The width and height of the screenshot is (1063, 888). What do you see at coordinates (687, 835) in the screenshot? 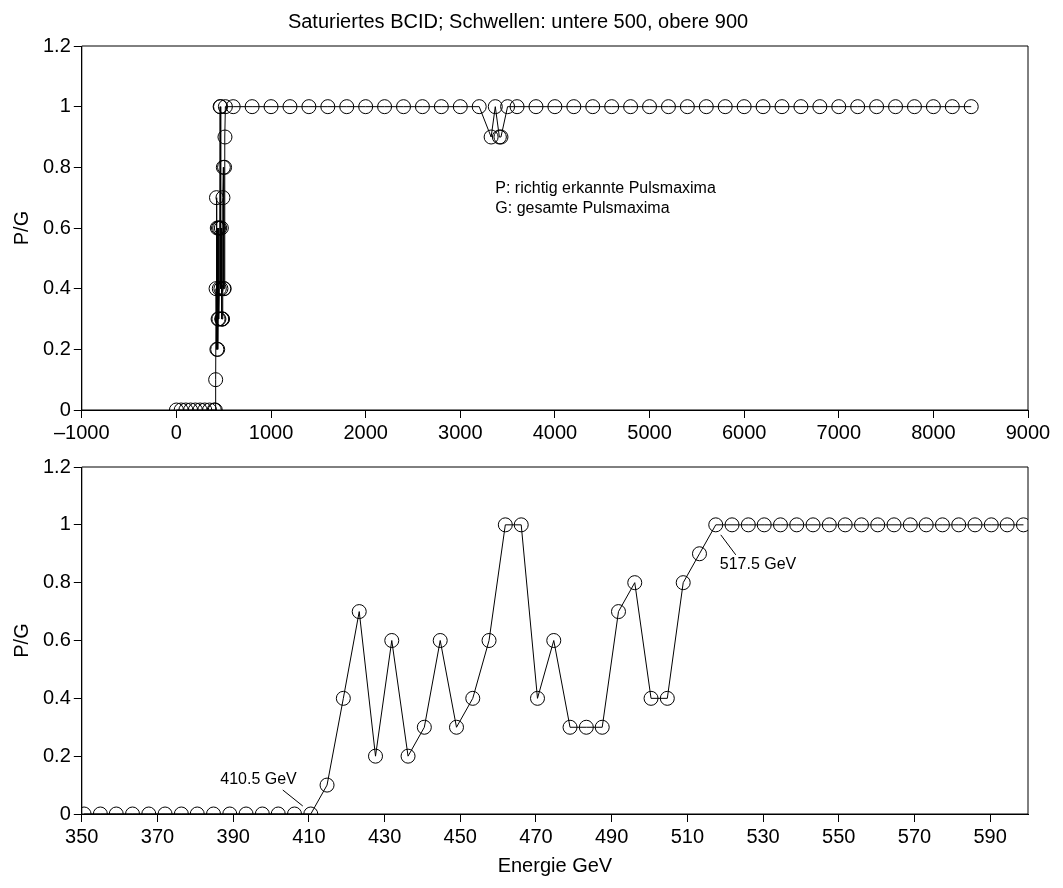
I see `x-tick-label: 510` at bounding box center [687, 835].